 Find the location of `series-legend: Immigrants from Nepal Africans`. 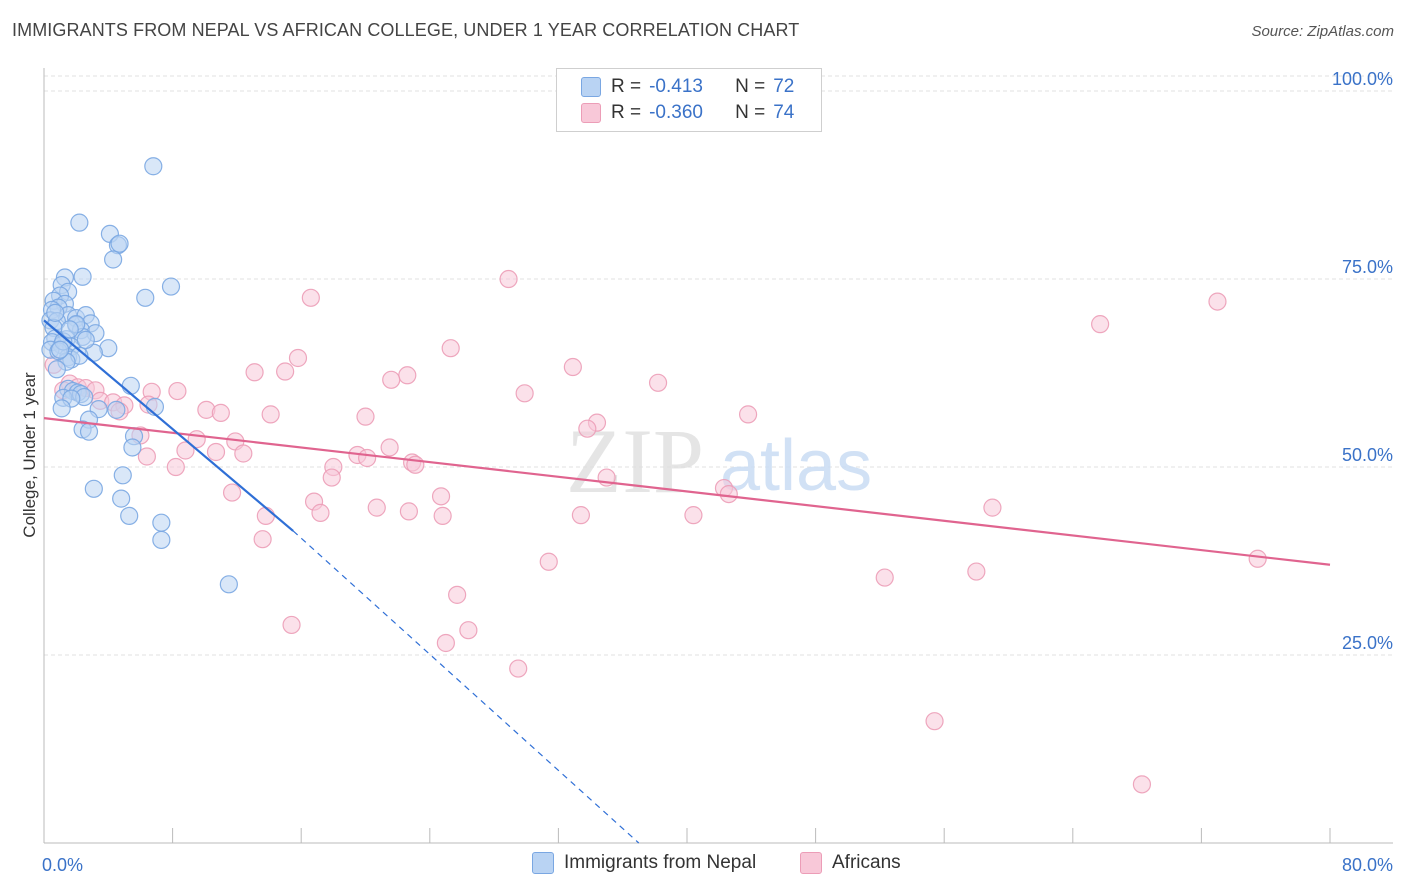

series-legend: Immigrants from Nepal Africans is located at coordinates (703, 865).